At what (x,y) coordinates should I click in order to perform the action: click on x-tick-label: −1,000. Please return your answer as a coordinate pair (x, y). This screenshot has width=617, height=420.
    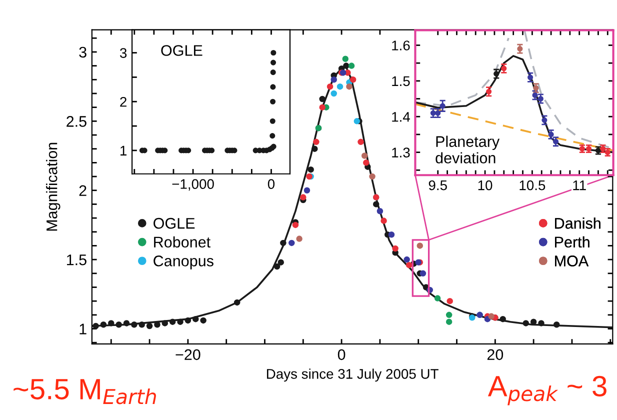
    Looking at the image, I should click on (193, 185).